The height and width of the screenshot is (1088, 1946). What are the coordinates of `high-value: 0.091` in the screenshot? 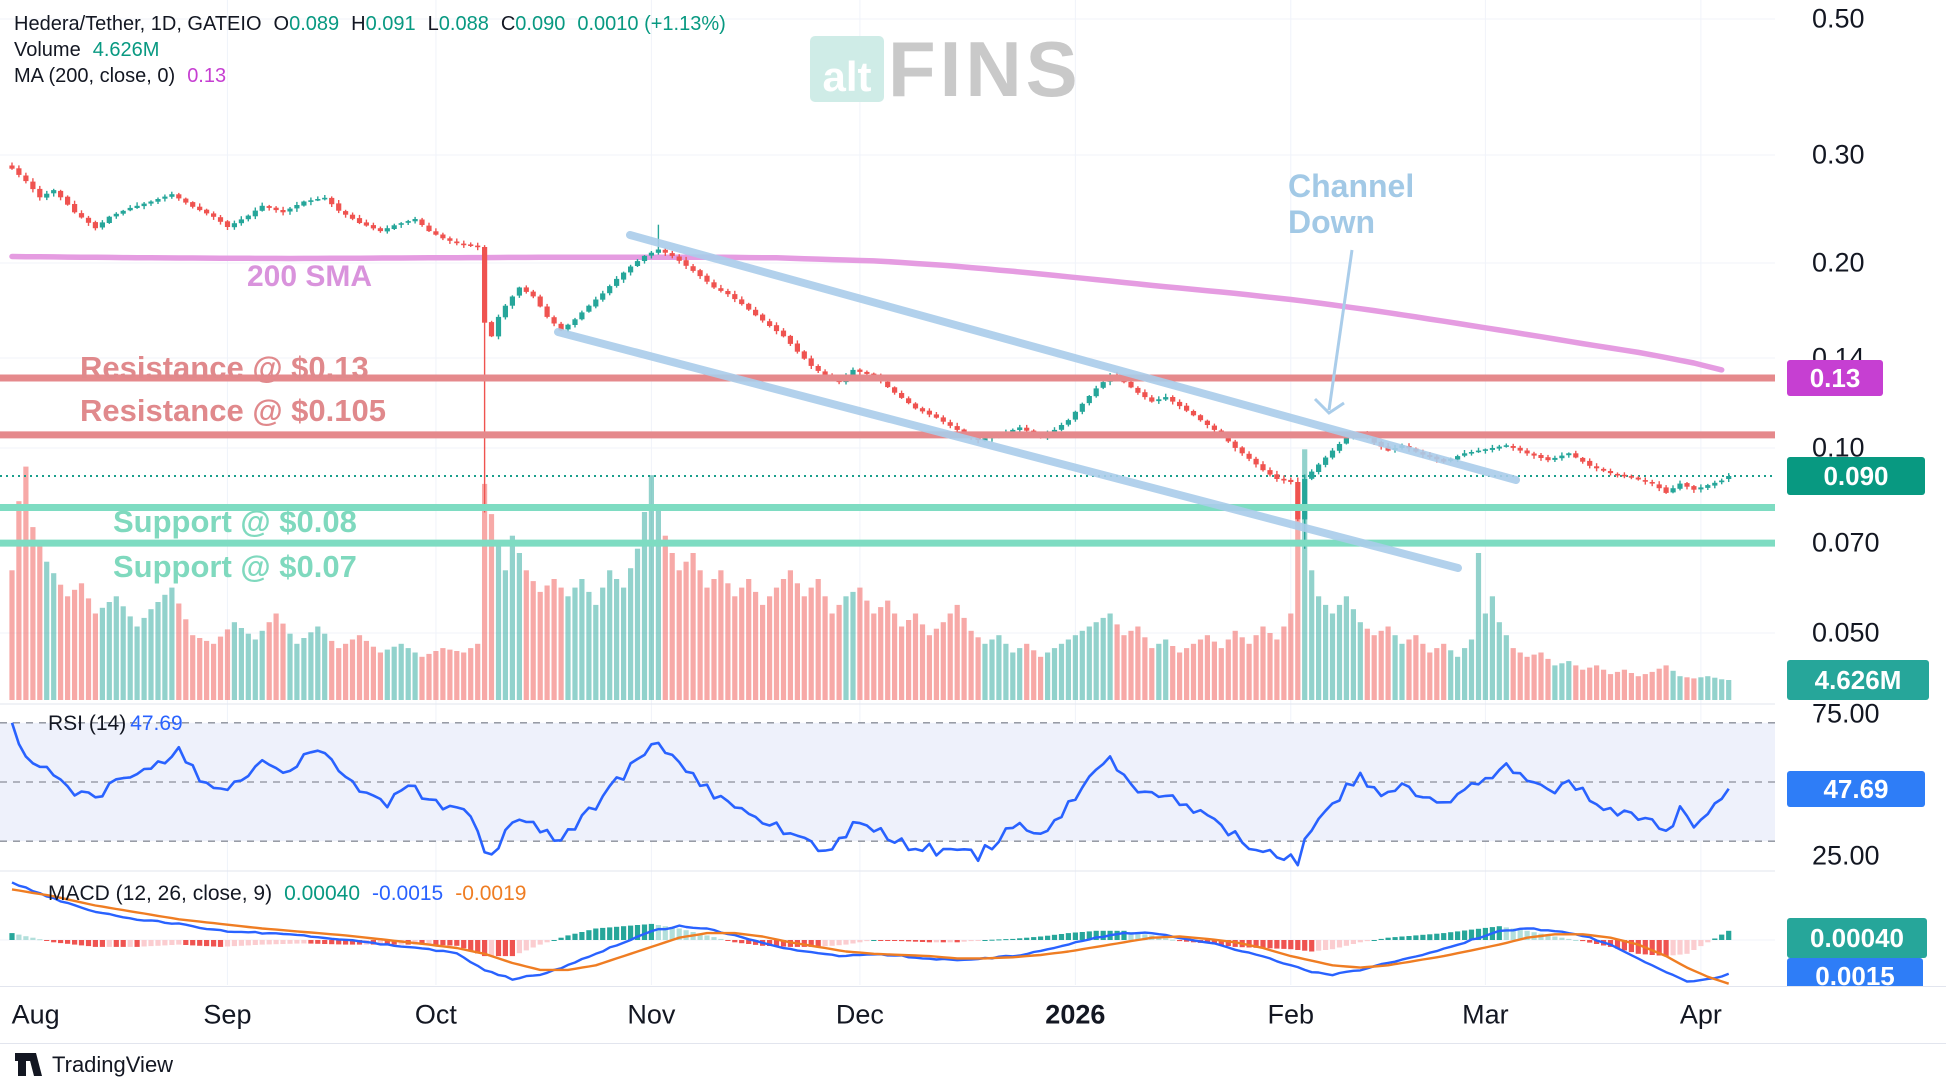 It's located at (390, 24).